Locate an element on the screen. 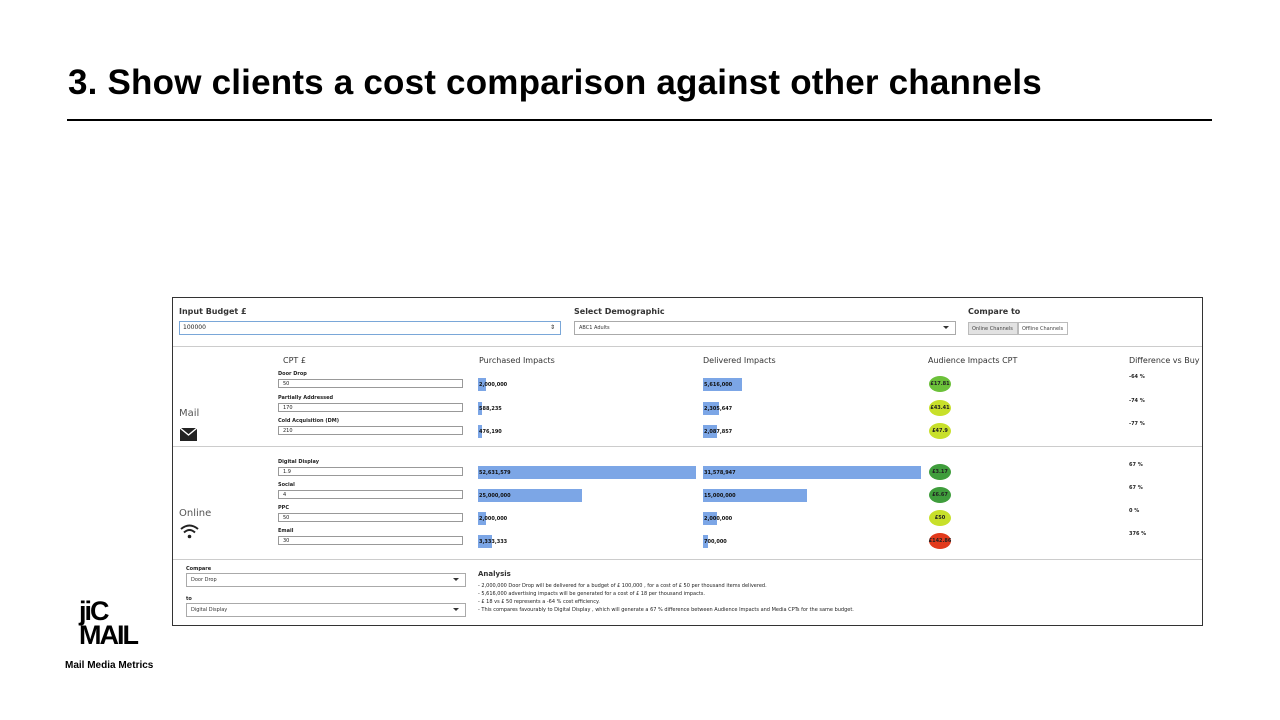  difference-value: -77 % is located at coordinates (1137, 424).